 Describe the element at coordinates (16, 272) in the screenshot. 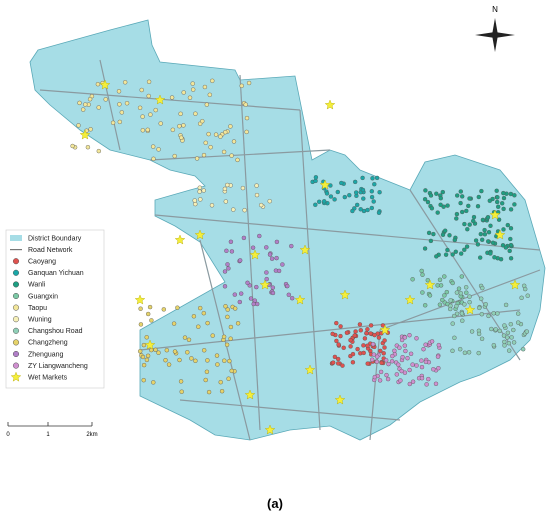

I see `legend-swatch` at that location.